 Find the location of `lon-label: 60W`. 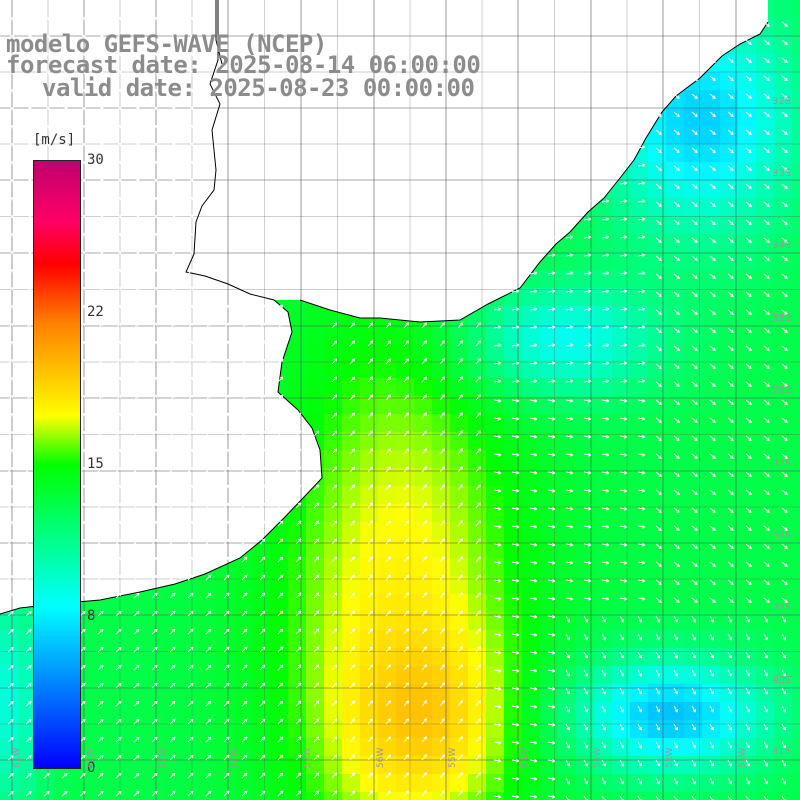

lon-label: 60W is located at coordinates (91, 757).